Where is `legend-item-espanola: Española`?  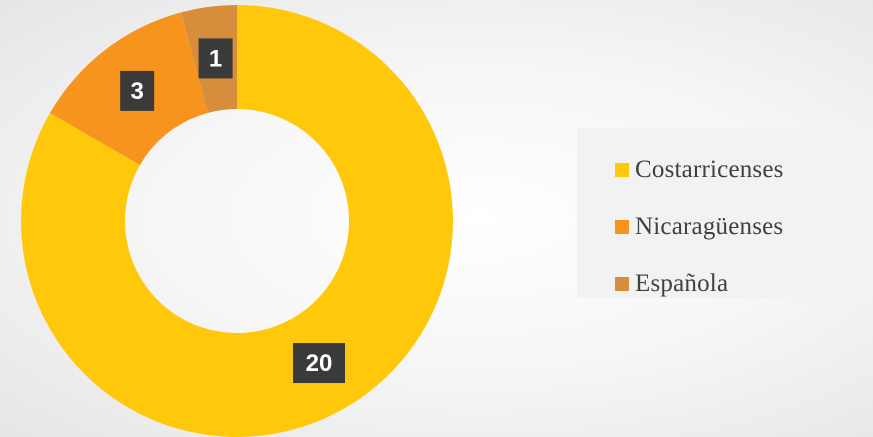
legend-item-espanola: Española is located at coordinates (699, 283).